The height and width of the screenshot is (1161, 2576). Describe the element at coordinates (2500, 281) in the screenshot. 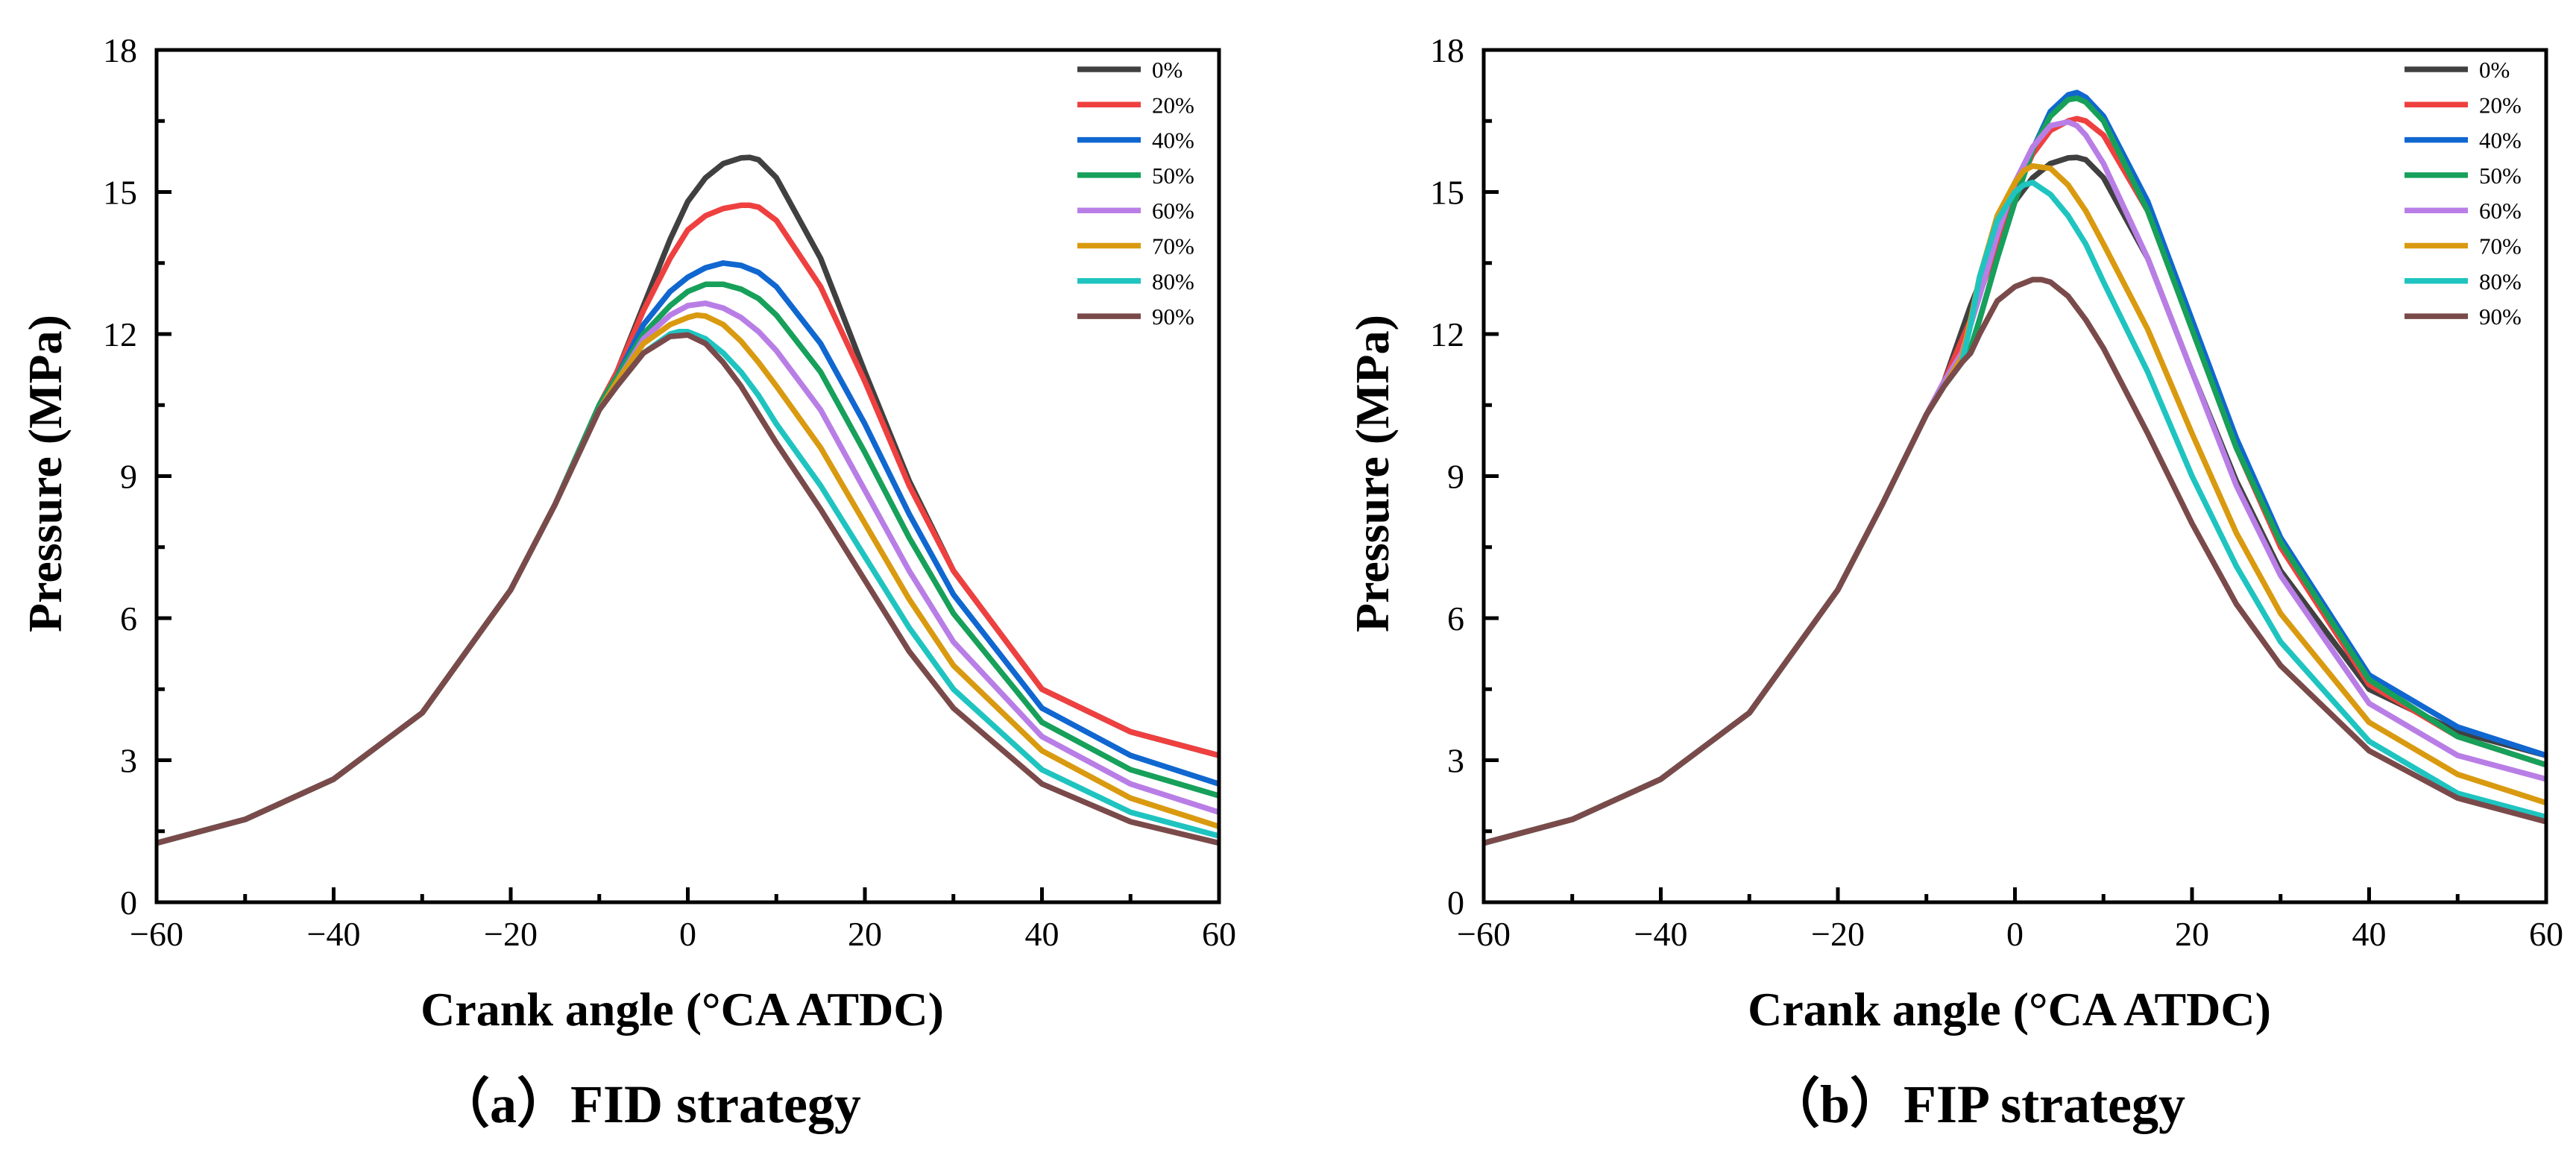

I see `legend-label-b-80pct: 80%` at that location.